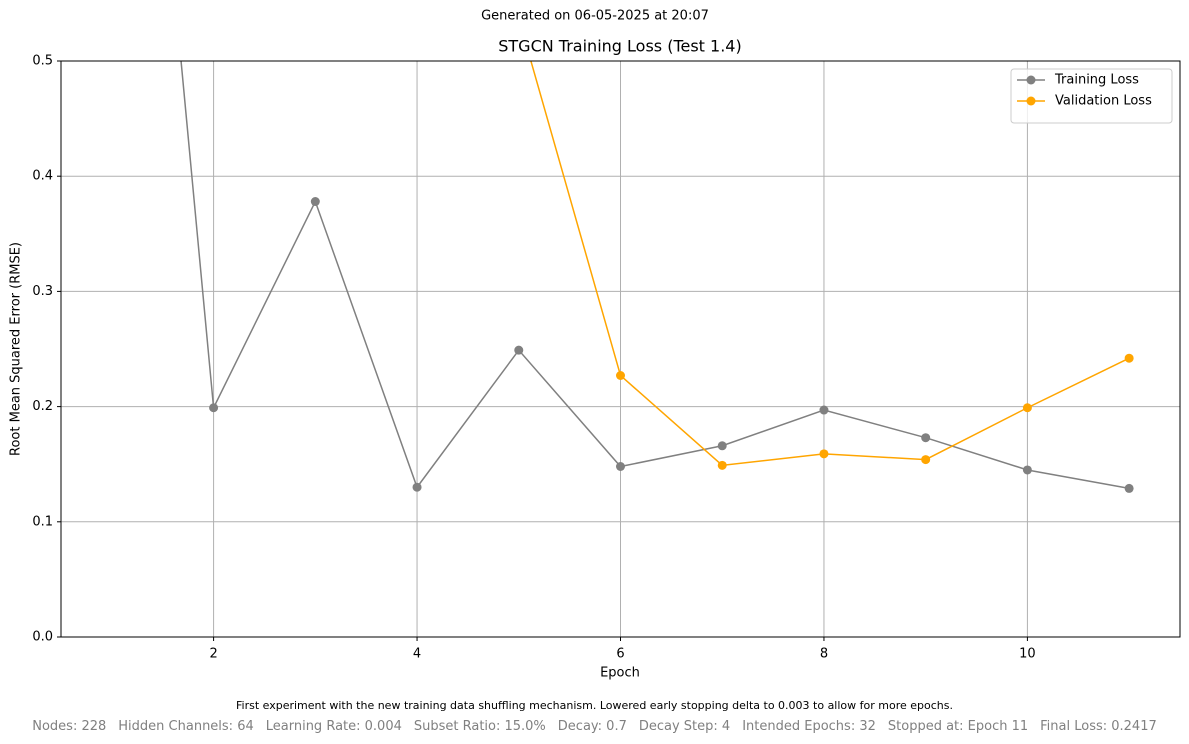  Describe the element at coordinates (42, 61) in the screenshot. I see `y-tick-label: 0.5` at that location.